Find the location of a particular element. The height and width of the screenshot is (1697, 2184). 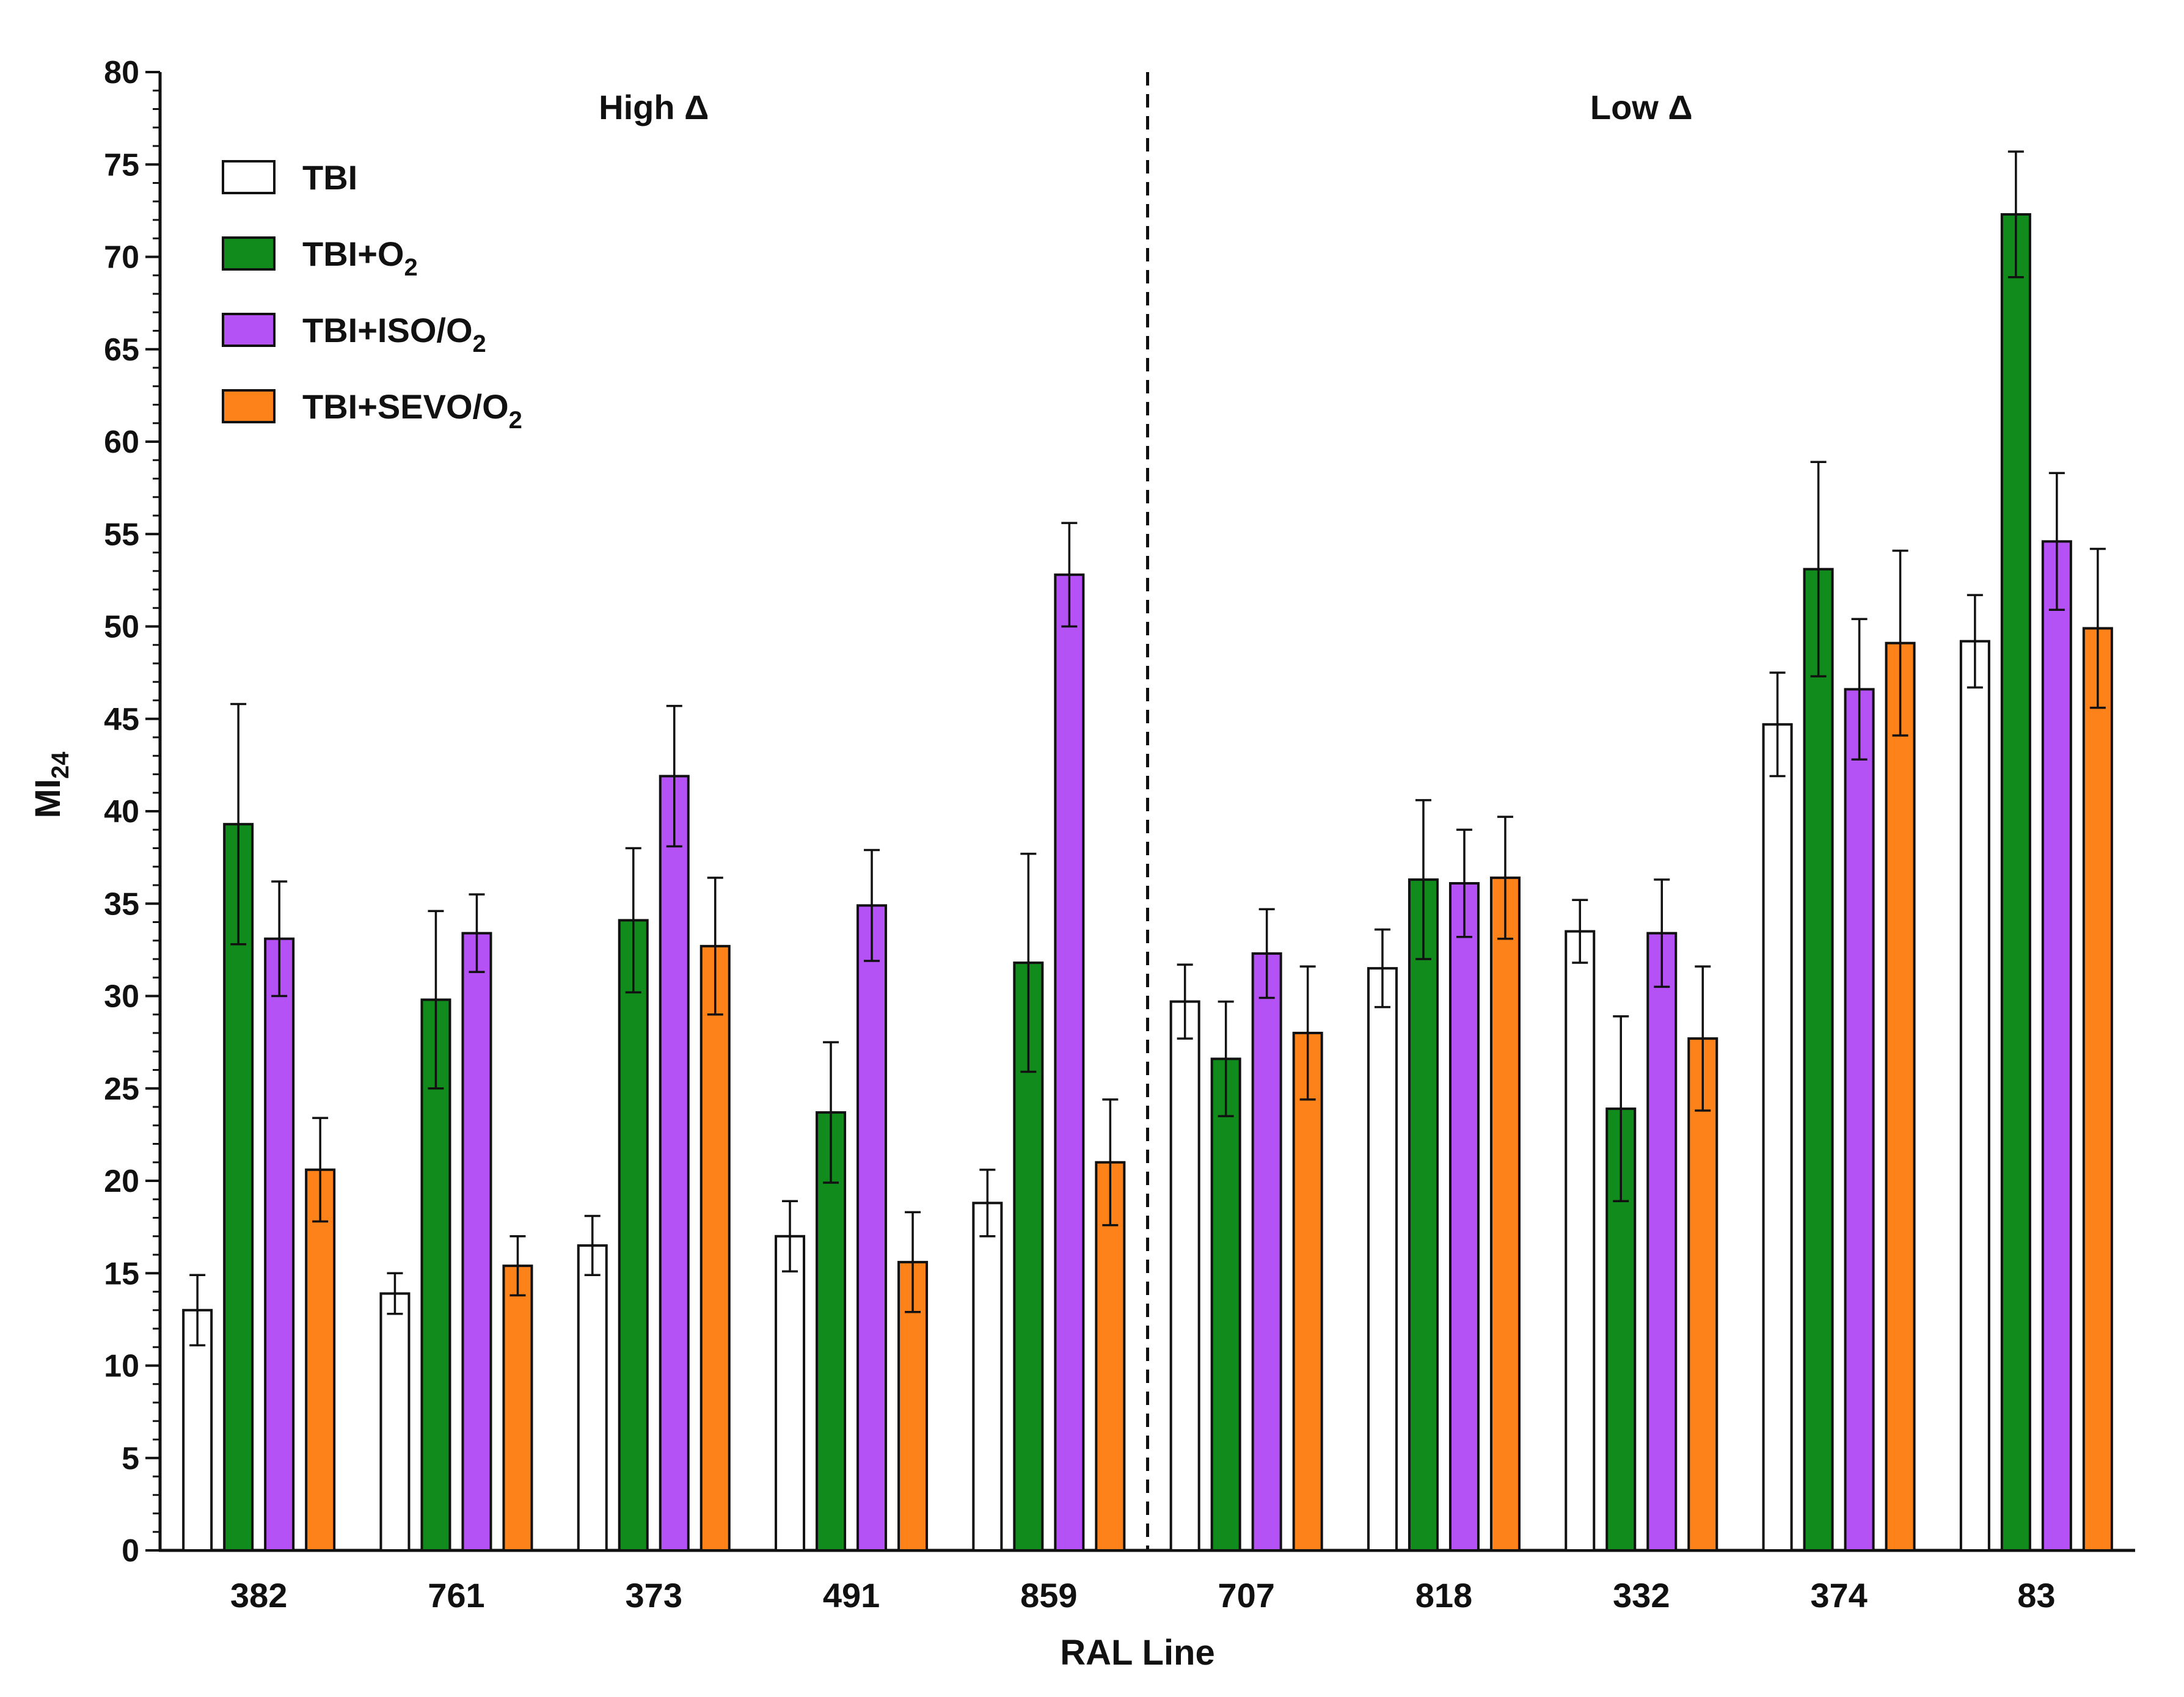

y-tick-label: 35 is located at coordinates (121, 904).